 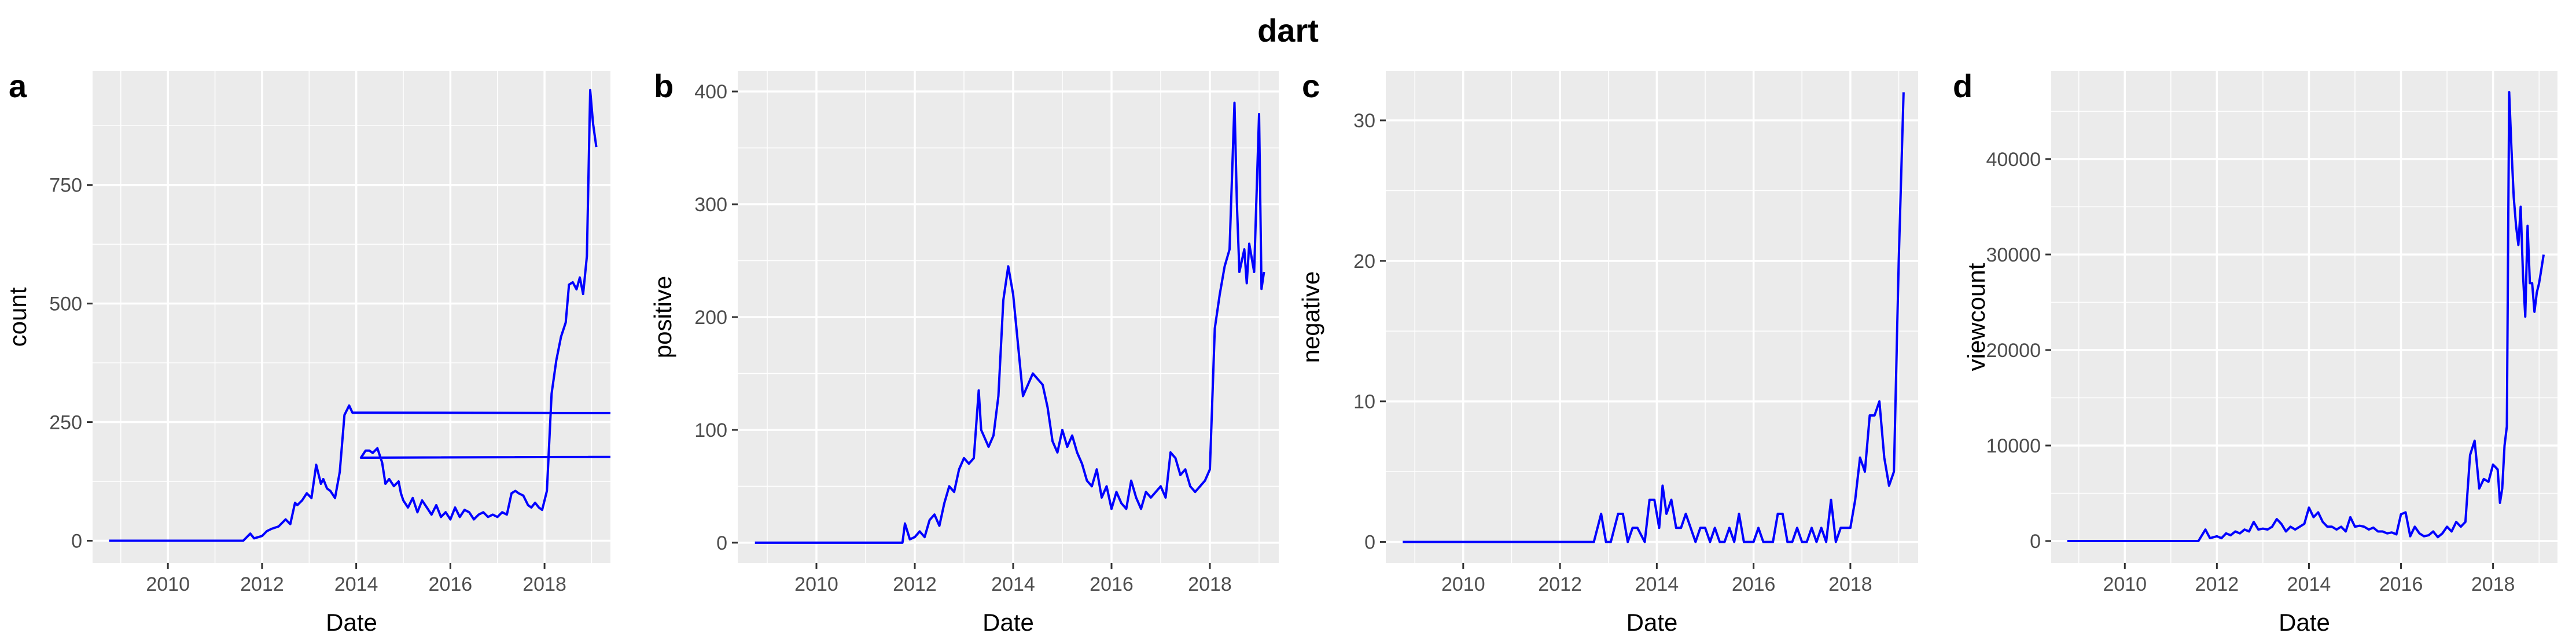 What do you see at coordinates (1008, 622) in the screenshot?
I see `x-axis-title-b: Date` at bounding box center [1008, 622].